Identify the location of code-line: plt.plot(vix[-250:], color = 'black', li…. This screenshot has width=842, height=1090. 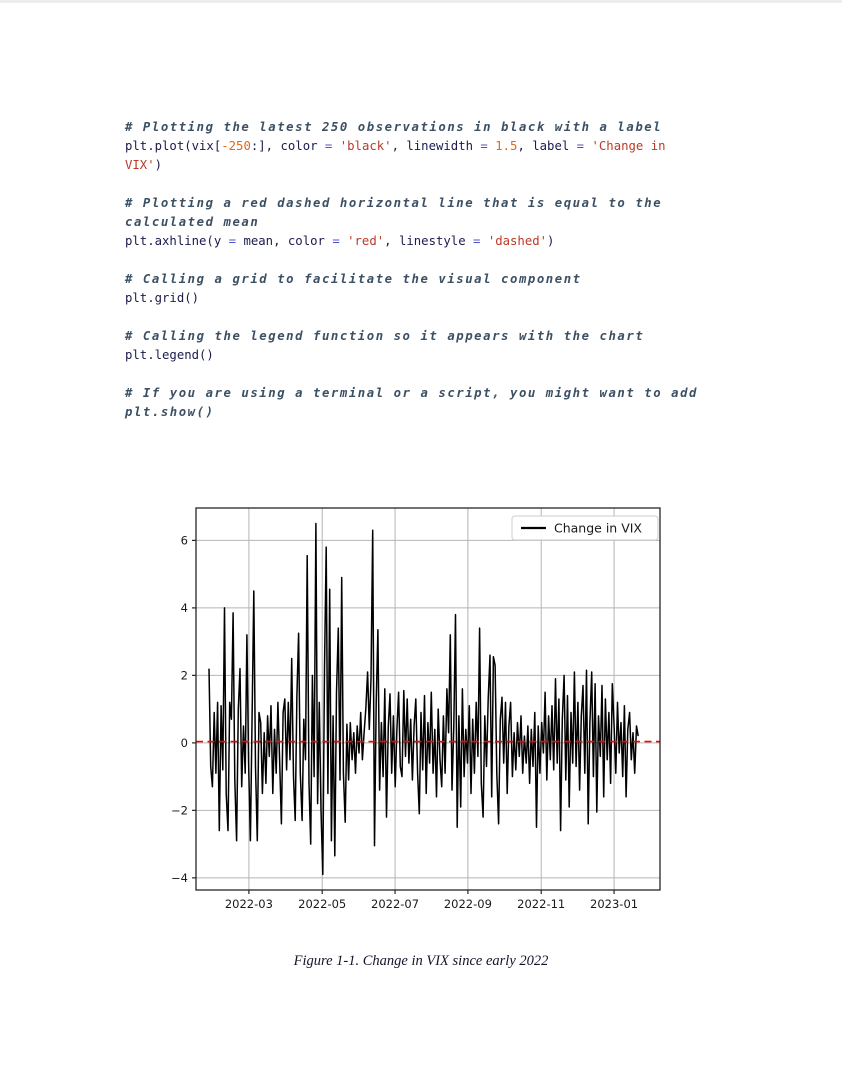
(435, 146).